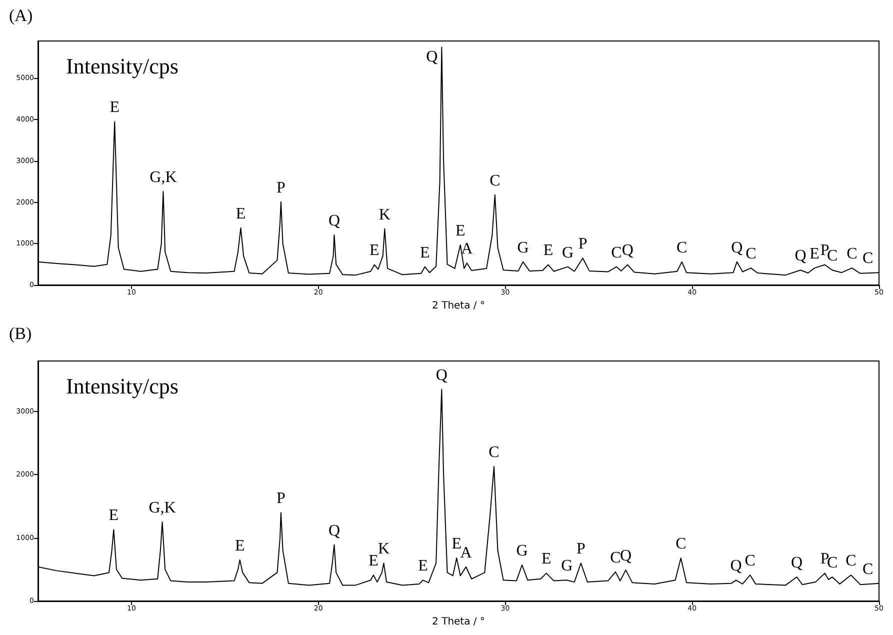  What do you see at coordinates (20, 333) in the screenshot?
I see `chart-title: (B)` at bounding box center [20, 333].